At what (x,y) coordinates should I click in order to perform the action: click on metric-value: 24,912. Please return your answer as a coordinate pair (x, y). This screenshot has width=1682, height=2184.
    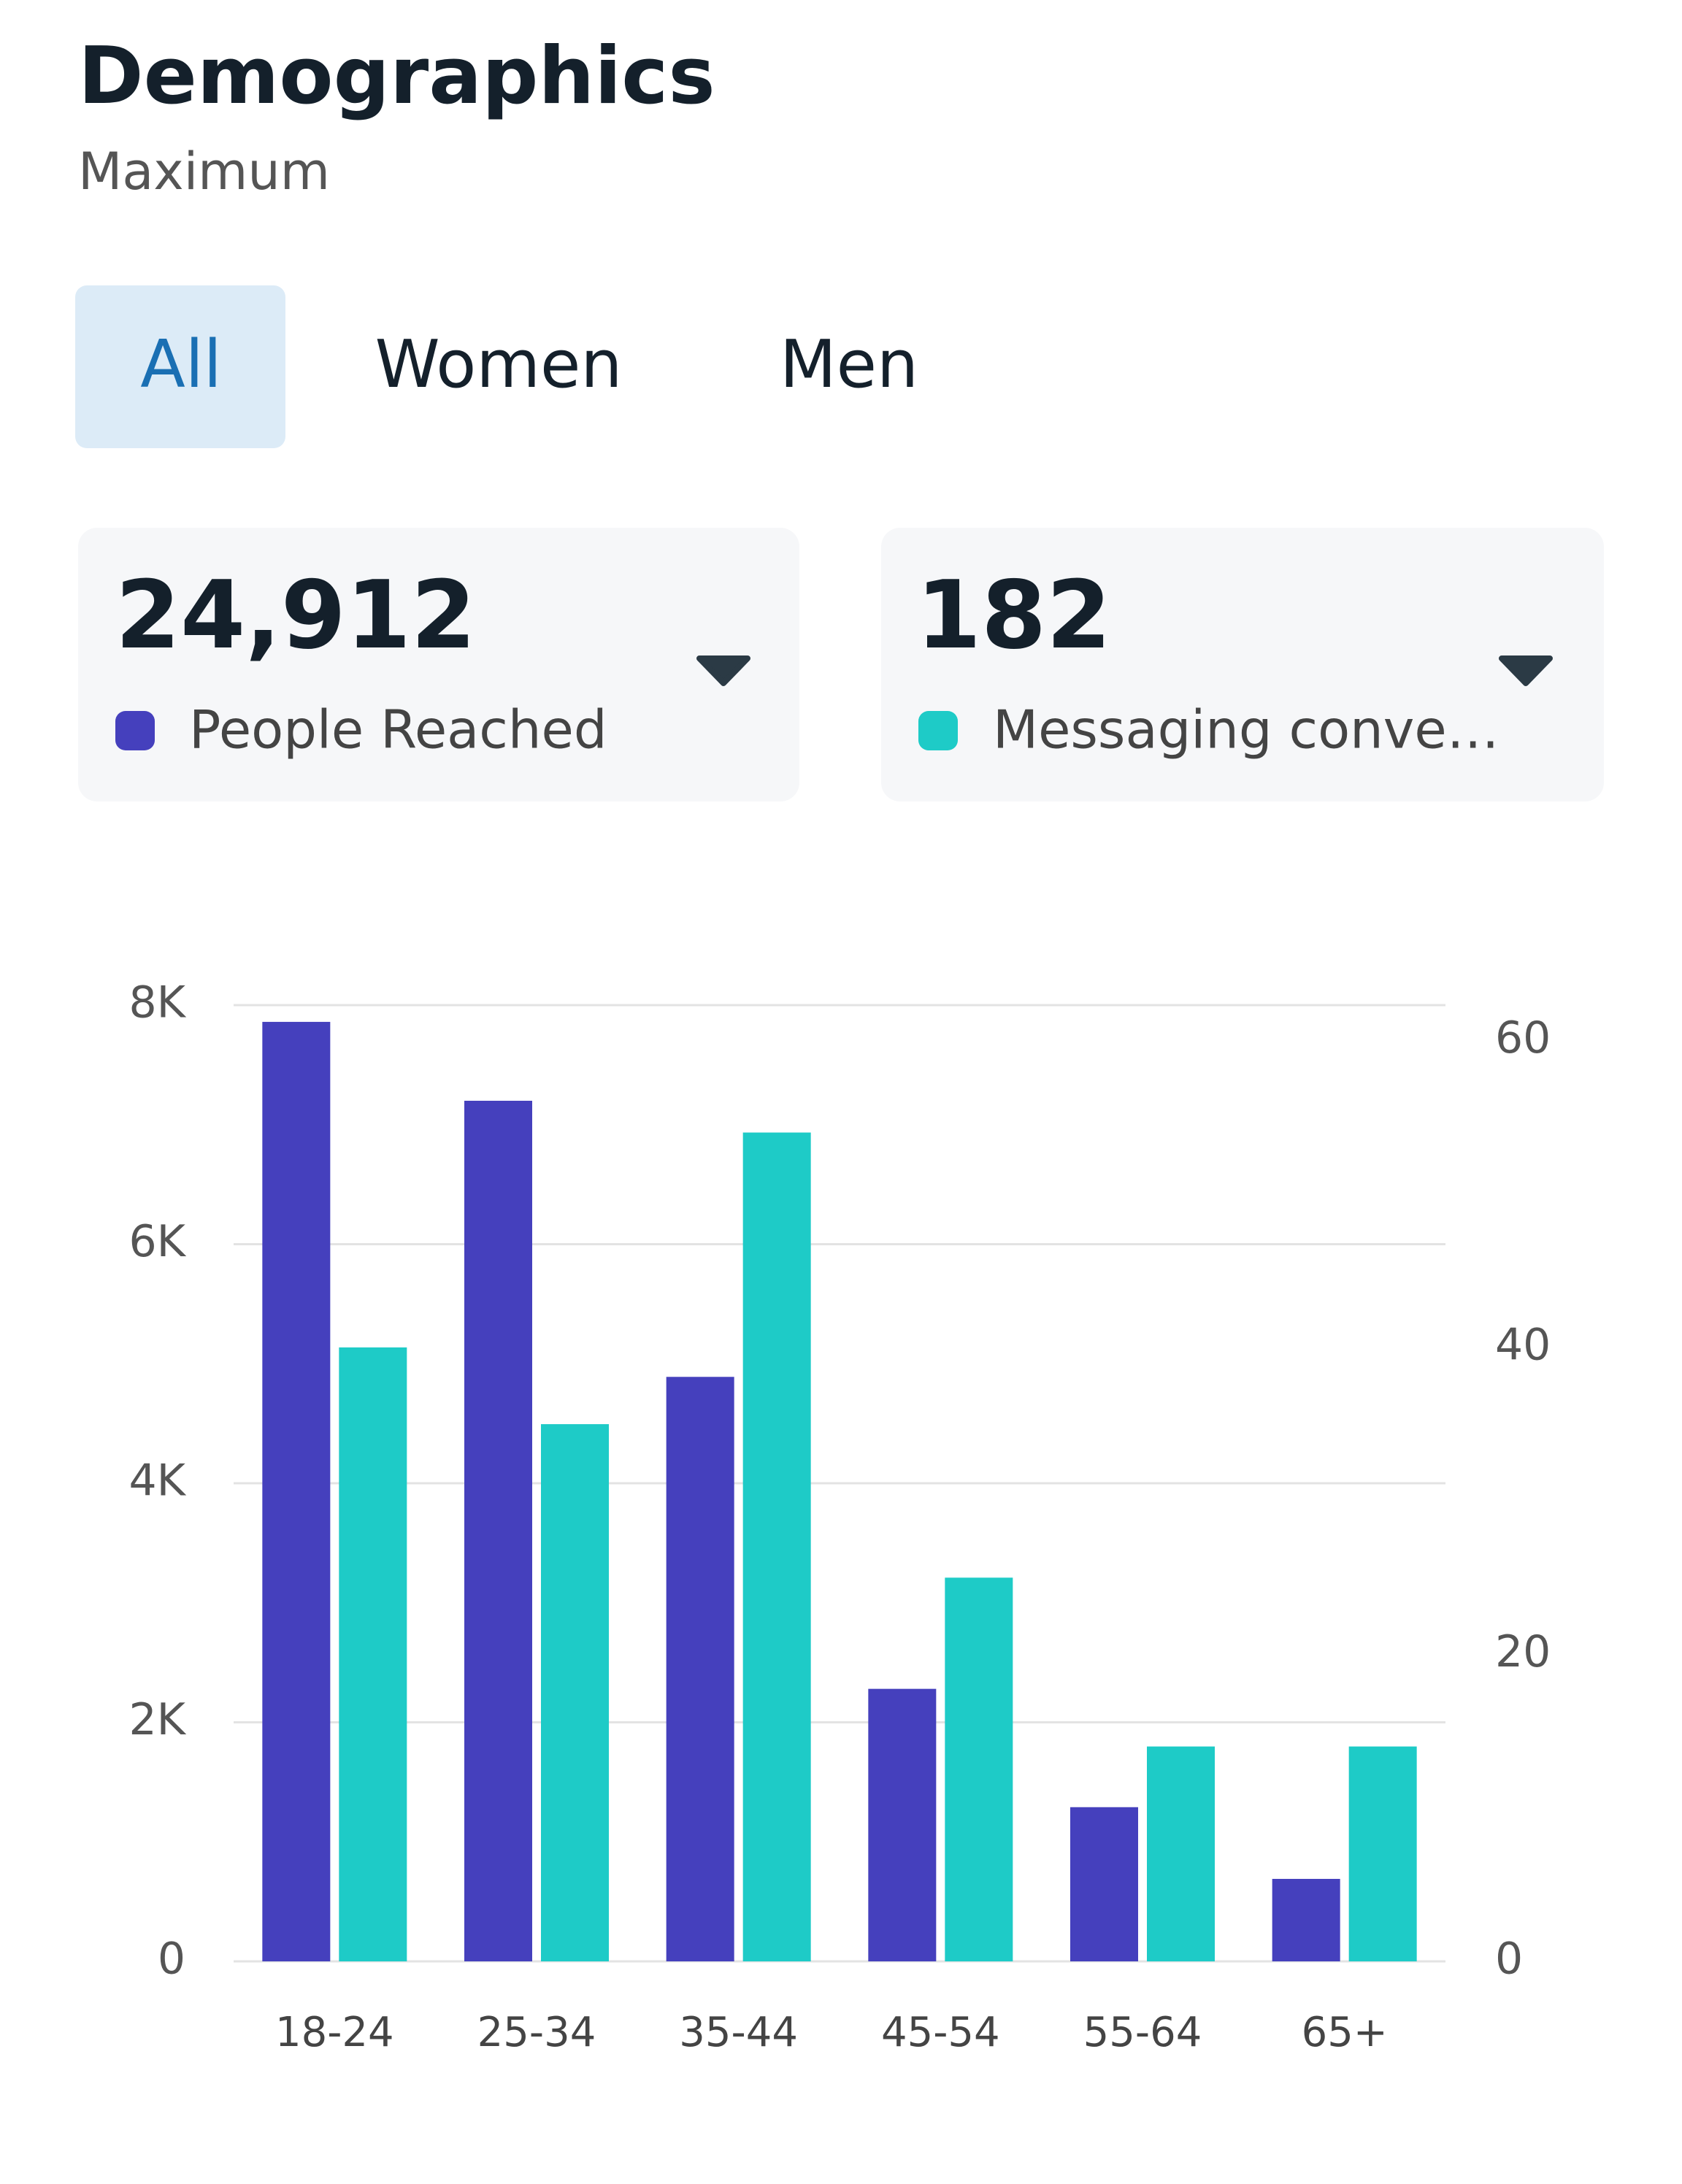
    Looking at the image, I should click on (295, 615).